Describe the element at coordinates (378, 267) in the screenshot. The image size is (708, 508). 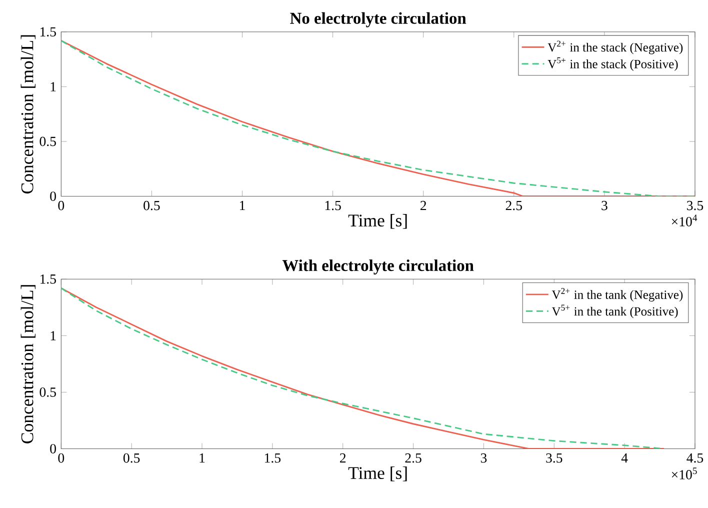
I see `chart-title: With electrolyte circulation` at that location.